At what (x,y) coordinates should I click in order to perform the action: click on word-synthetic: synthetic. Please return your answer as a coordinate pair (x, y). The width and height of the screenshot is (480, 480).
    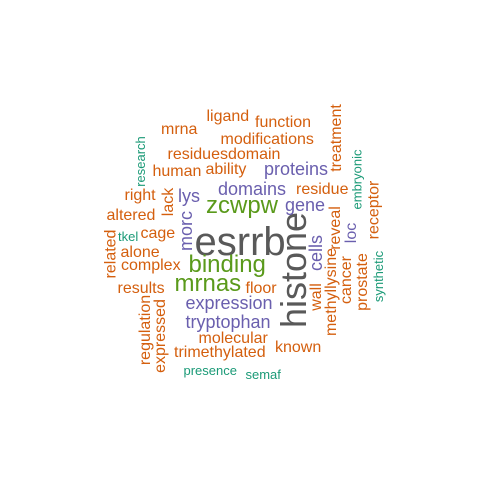
    Looking at the image, I should click on (378, 276).